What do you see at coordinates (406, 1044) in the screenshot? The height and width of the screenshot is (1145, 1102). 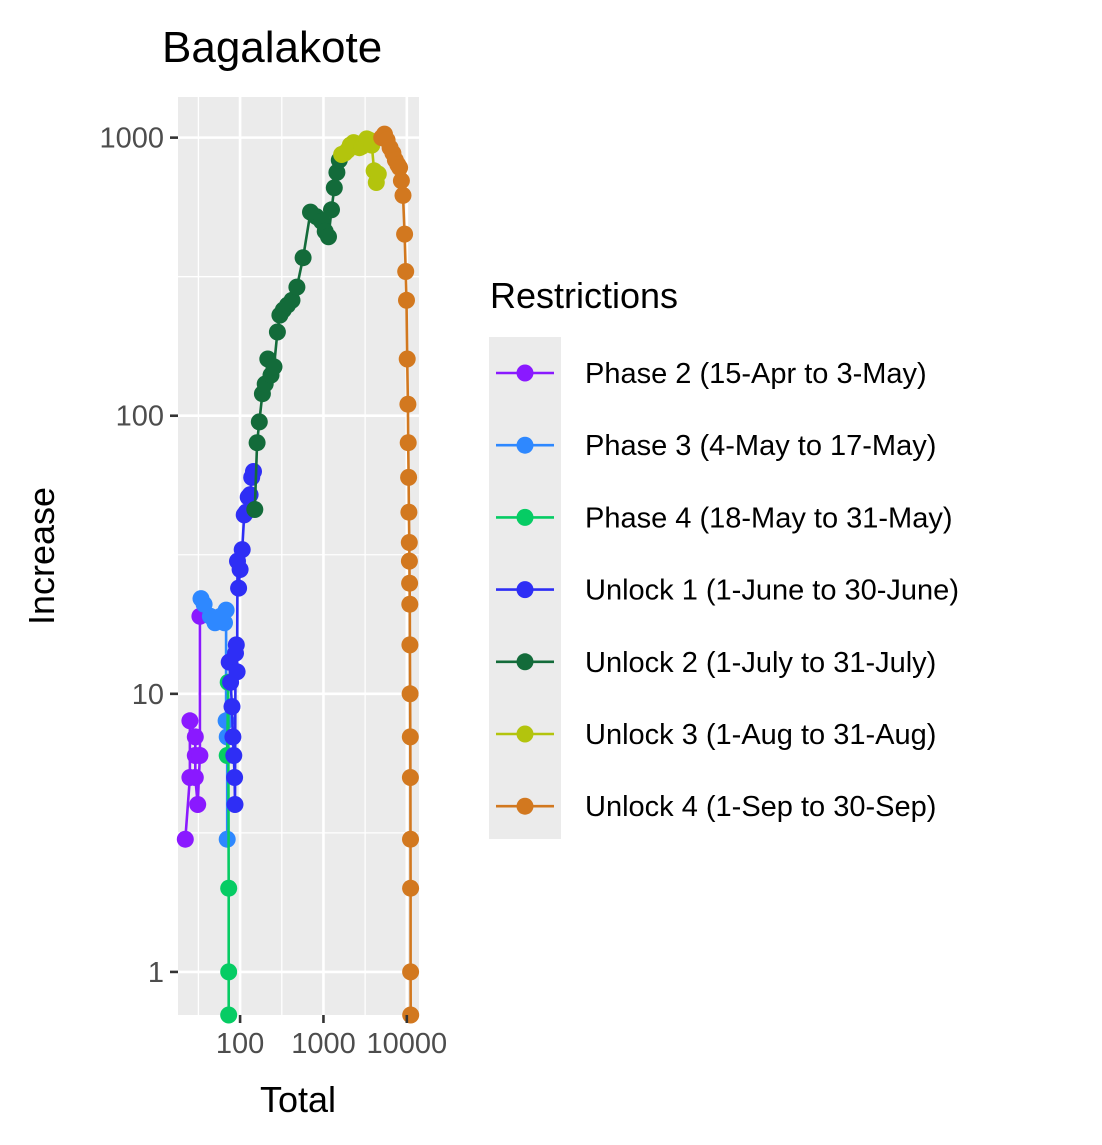 I see `x-tick-label: 10000` at bounding box center [406, 1044].